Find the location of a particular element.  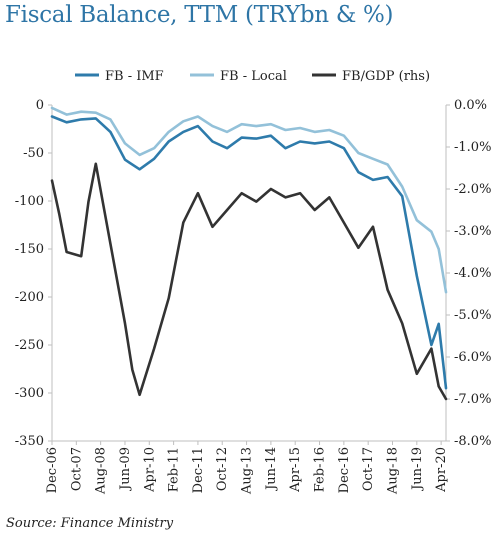

y-right-tick-label: -8.0% is located at coordinates (472, 441).